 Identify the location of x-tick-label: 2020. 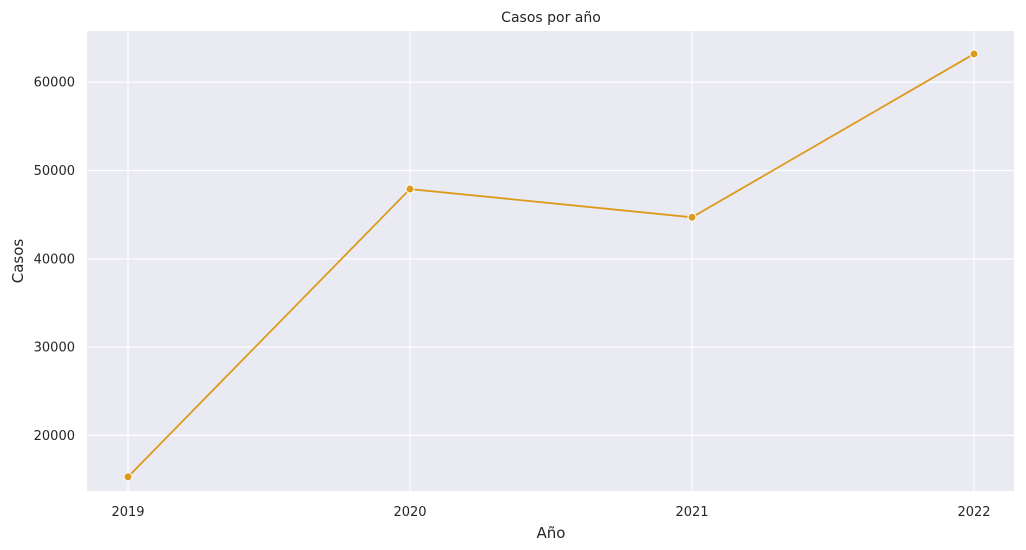
(409, 512).